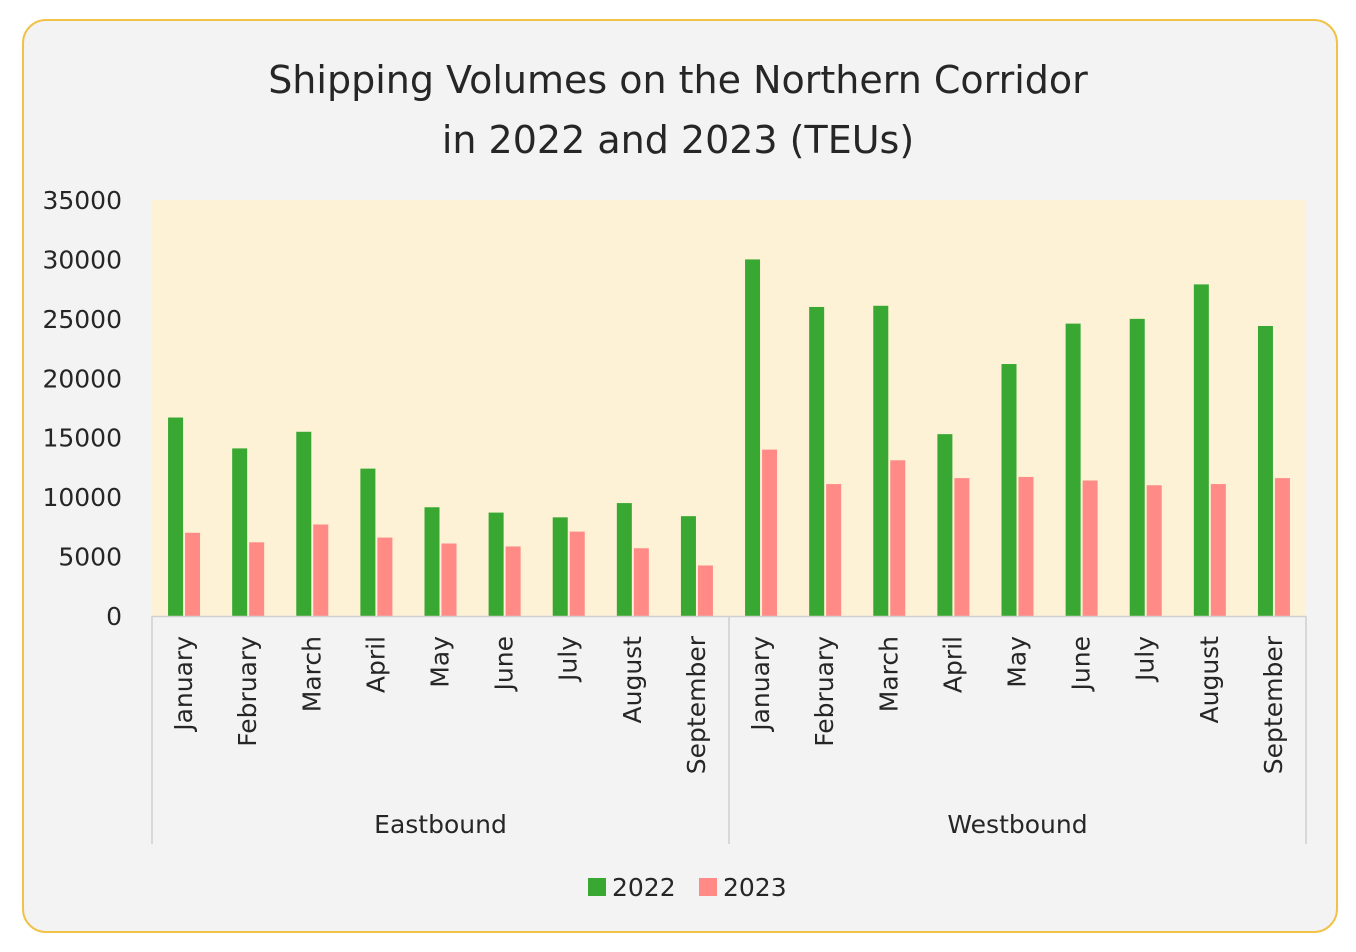 The width and height of the screenshot is (1356, 952). What do you see at coordinates (644, 887) in the screenshot?
I see `legend-label-2022: 2022` at bounding box center [644, 887].